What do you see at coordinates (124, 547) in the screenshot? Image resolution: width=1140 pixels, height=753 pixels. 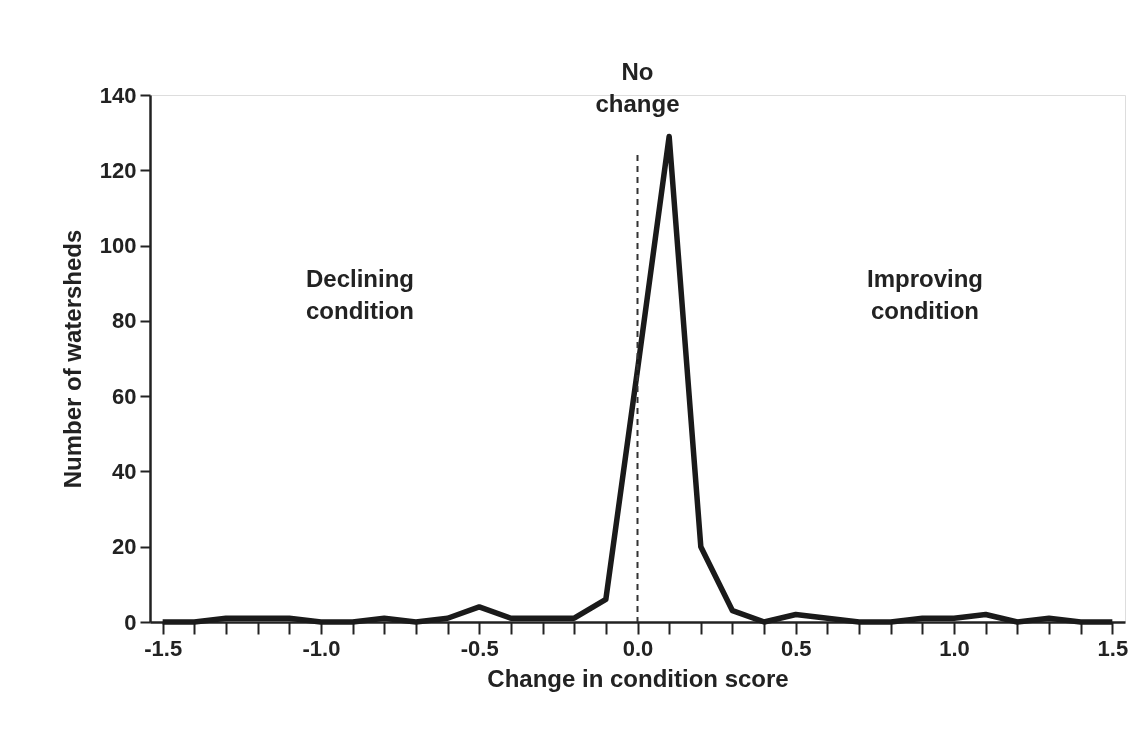 I see `y-tick-label: 20` at bounding box center [124, 547].